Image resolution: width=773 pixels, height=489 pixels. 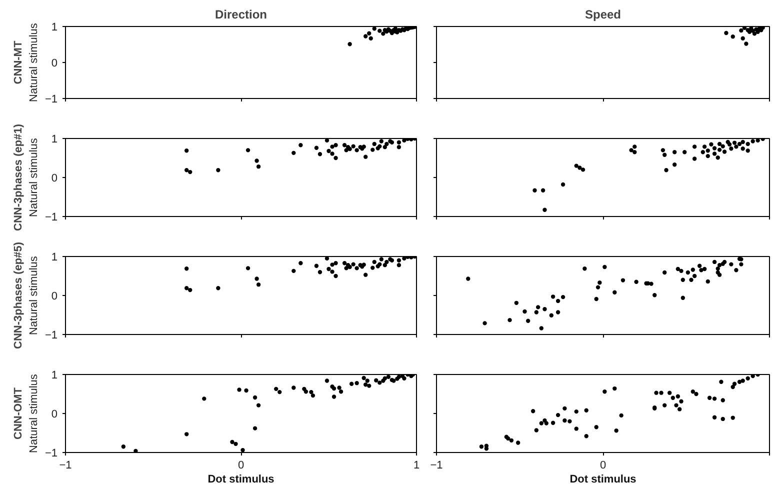 I want to click on chart-title: Direction, so click(x=241, y=15).